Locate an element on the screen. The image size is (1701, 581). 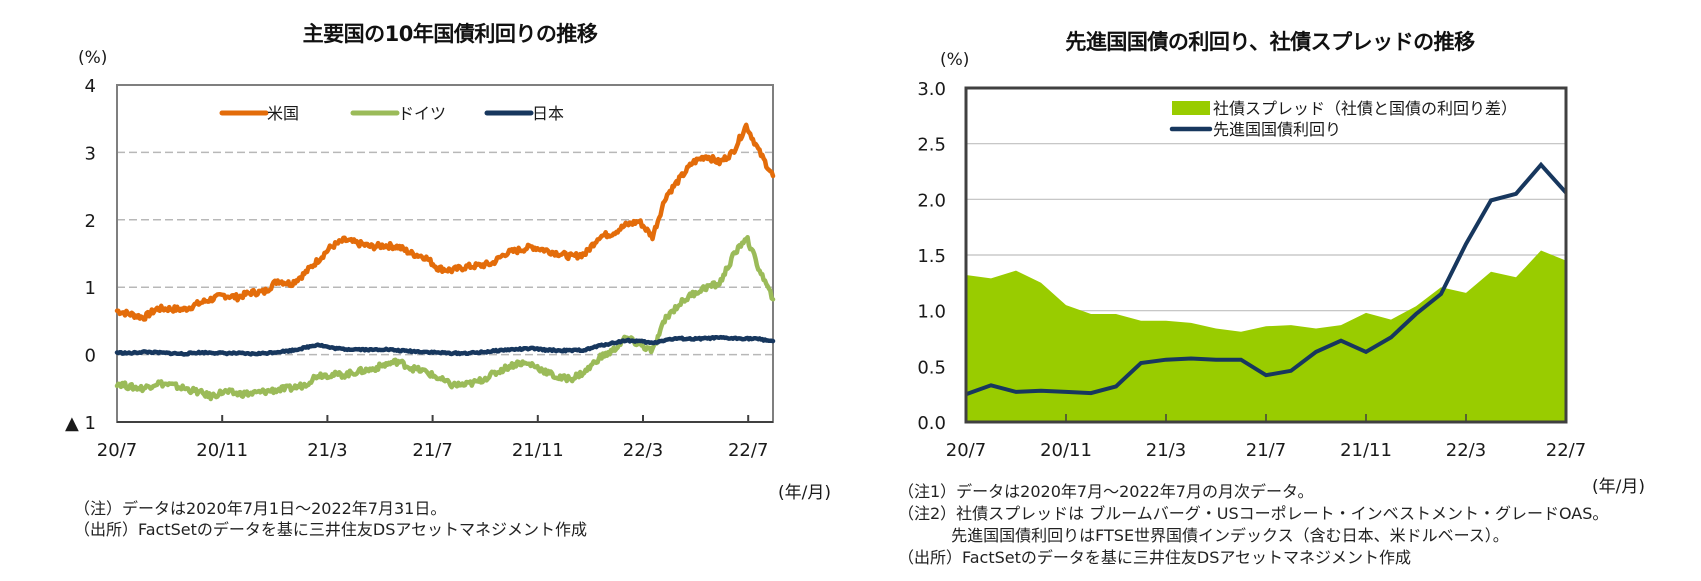
chart1-y-tick-label: 1 is located at coordinates (90, 288).